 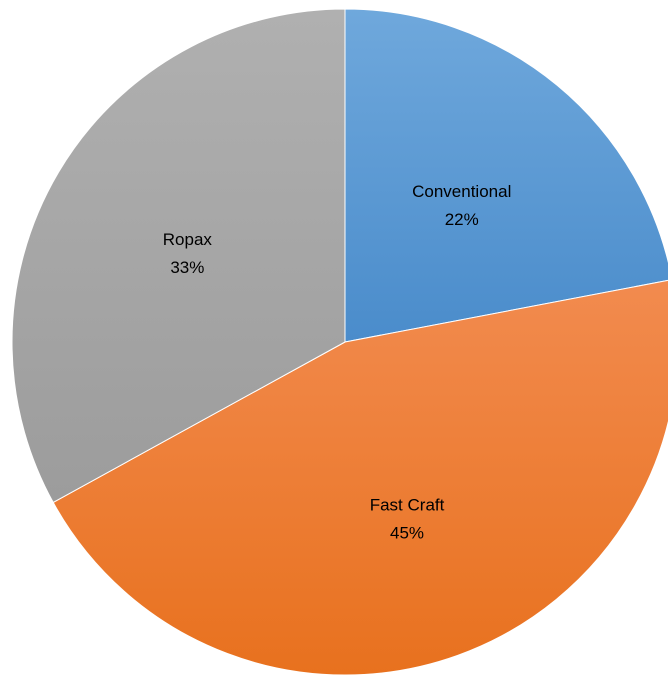 I want to click on data-label-value-ropax: 33%, so click(x=187, y=267).